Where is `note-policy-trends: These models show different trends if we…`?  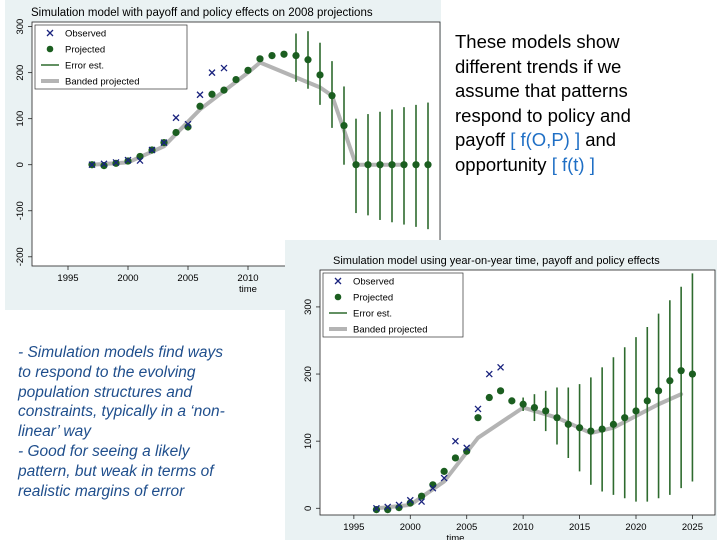 note-policy-trends: These models show different trends if we… is located at coordinates (585, 103).